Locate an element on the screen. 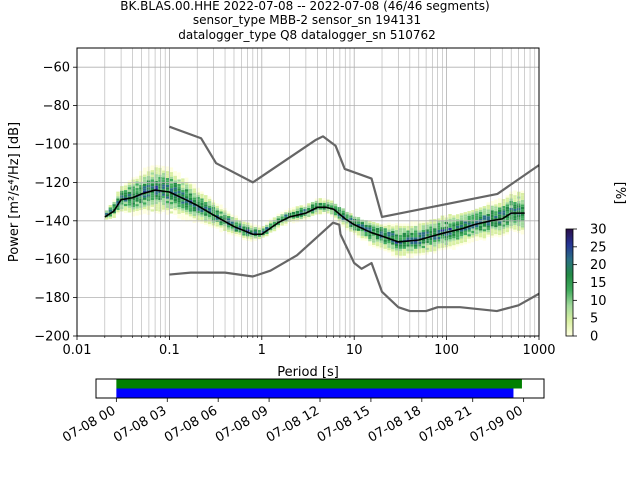  timeline-tick-label: 07-08 00 is located at coordinates (89, 424).